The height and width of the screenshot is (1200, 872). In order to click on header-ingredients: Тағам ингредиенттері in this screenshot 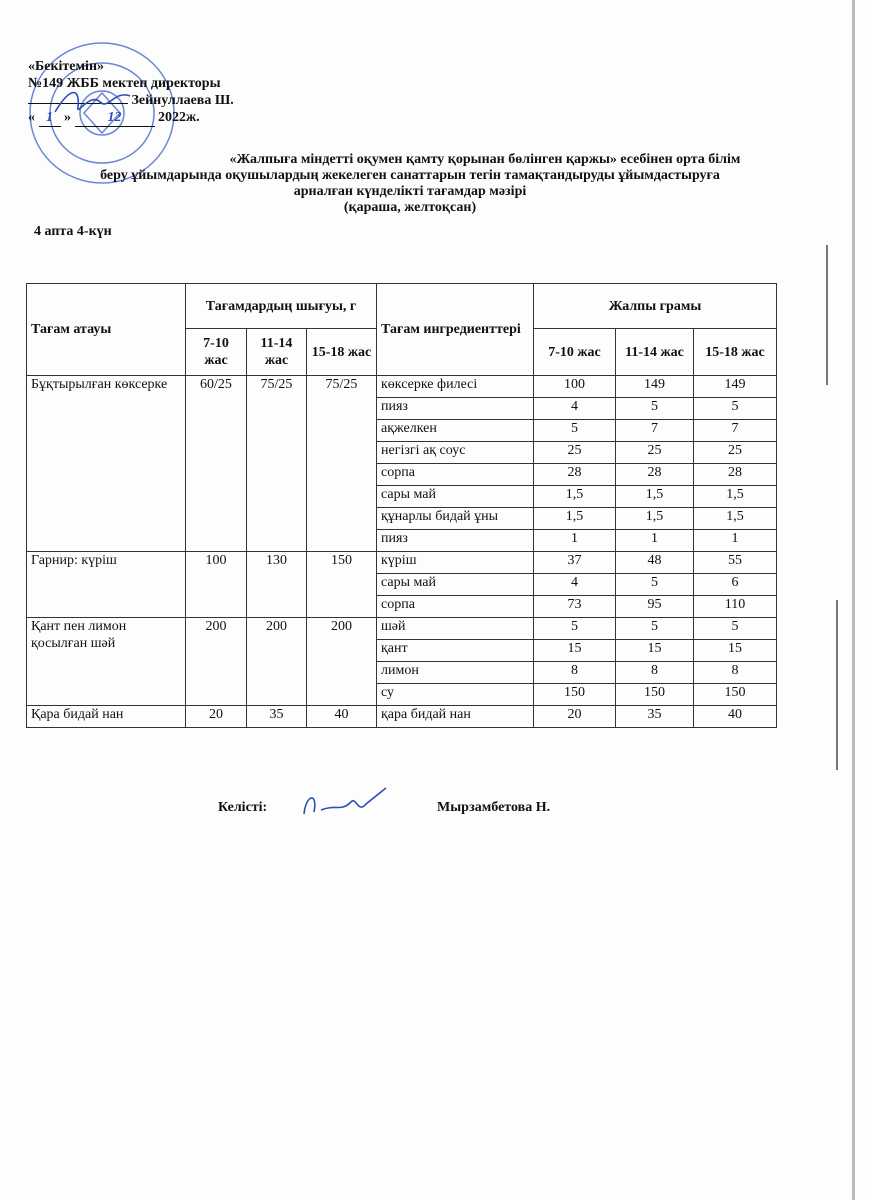, I will do `click(455, 329)`.